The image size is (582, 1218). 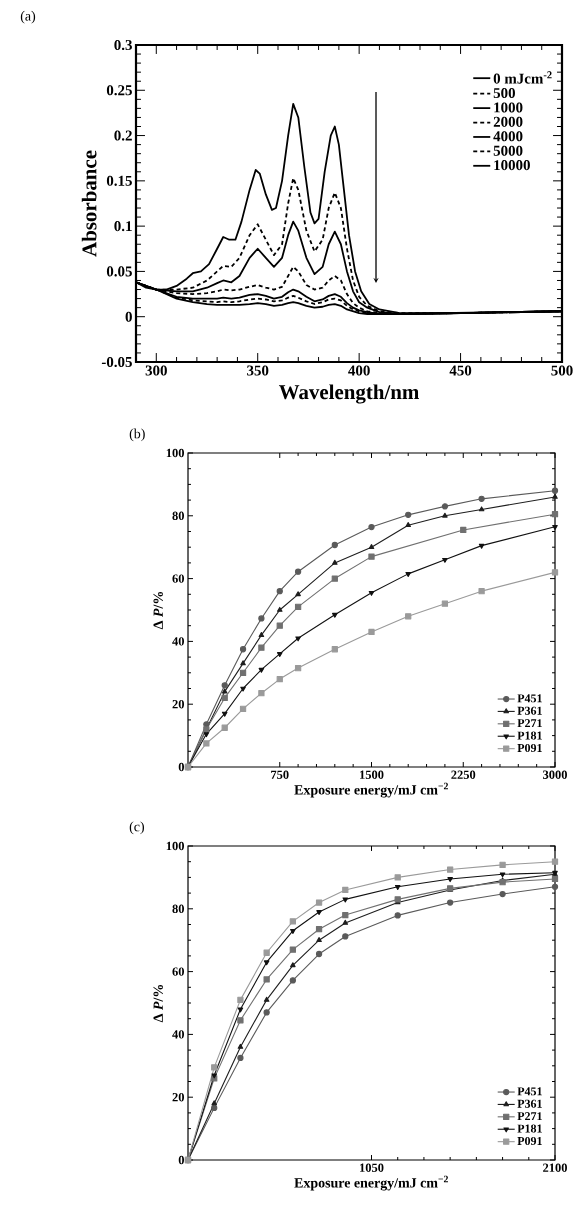 What do you see at coordinates (508, 121) in the screenshot?
I see `legend-label: 2000` at bounding box center [508, 121].